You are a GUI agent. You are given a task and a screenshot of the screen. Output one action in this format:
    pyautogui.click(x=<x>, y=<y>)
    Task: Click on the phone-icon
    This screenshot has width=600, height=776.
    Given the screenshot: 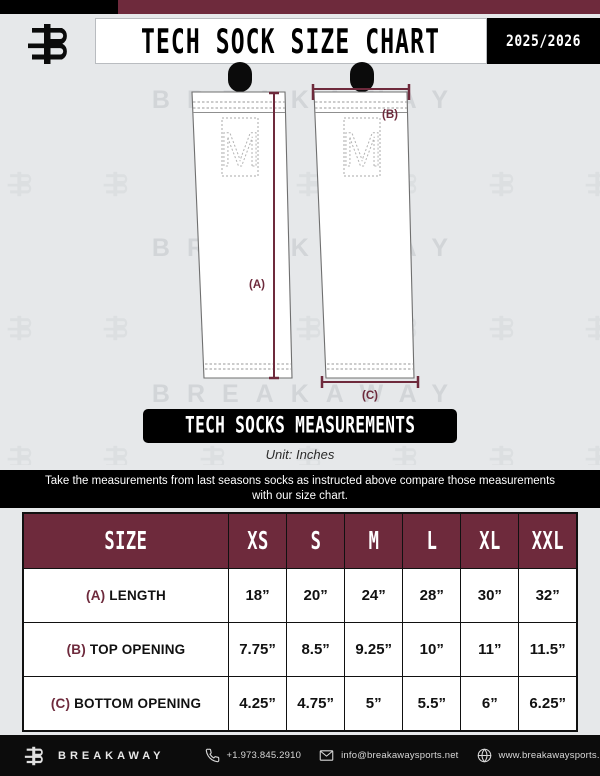 What is the action you would take?
    pyautogui.click(x=212, y=755)
    